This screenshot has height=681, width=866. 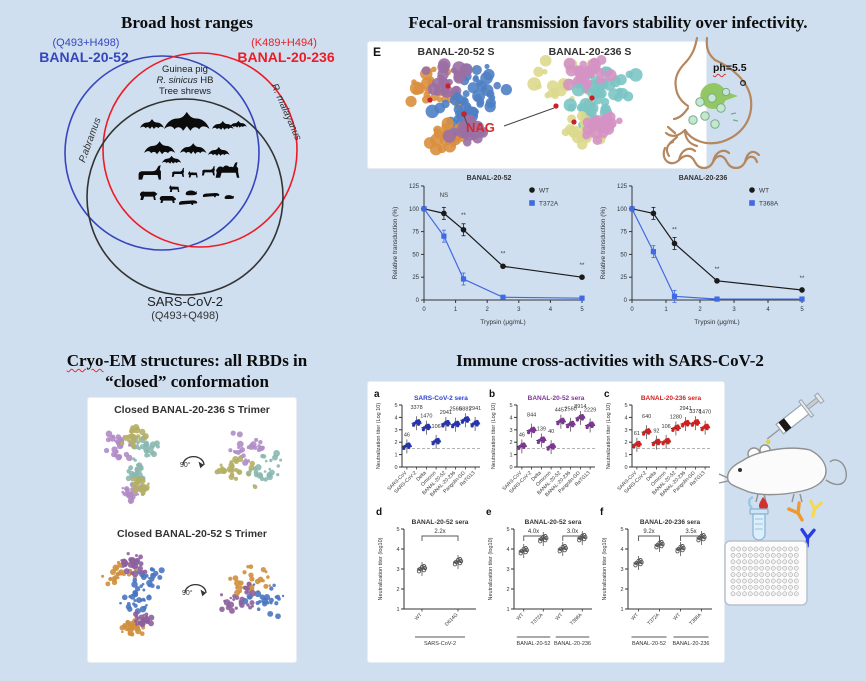 I want to click on mouse-icon, so click(x=782, y=473).